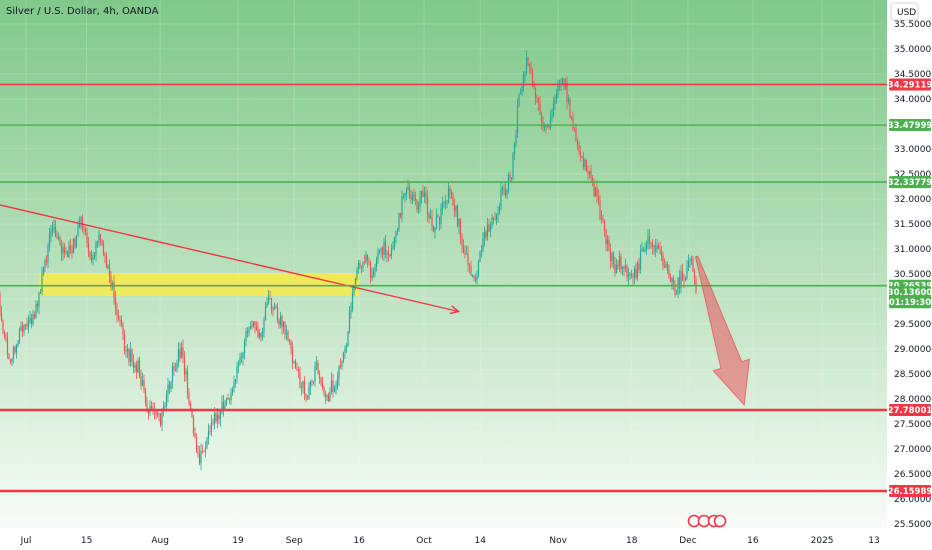 This screenshot has height=550, width=932. What do you see at coordinates (26, 541) in the screenshot?
I see `time-tick-label: Jul` at bounding box center [26, 541].